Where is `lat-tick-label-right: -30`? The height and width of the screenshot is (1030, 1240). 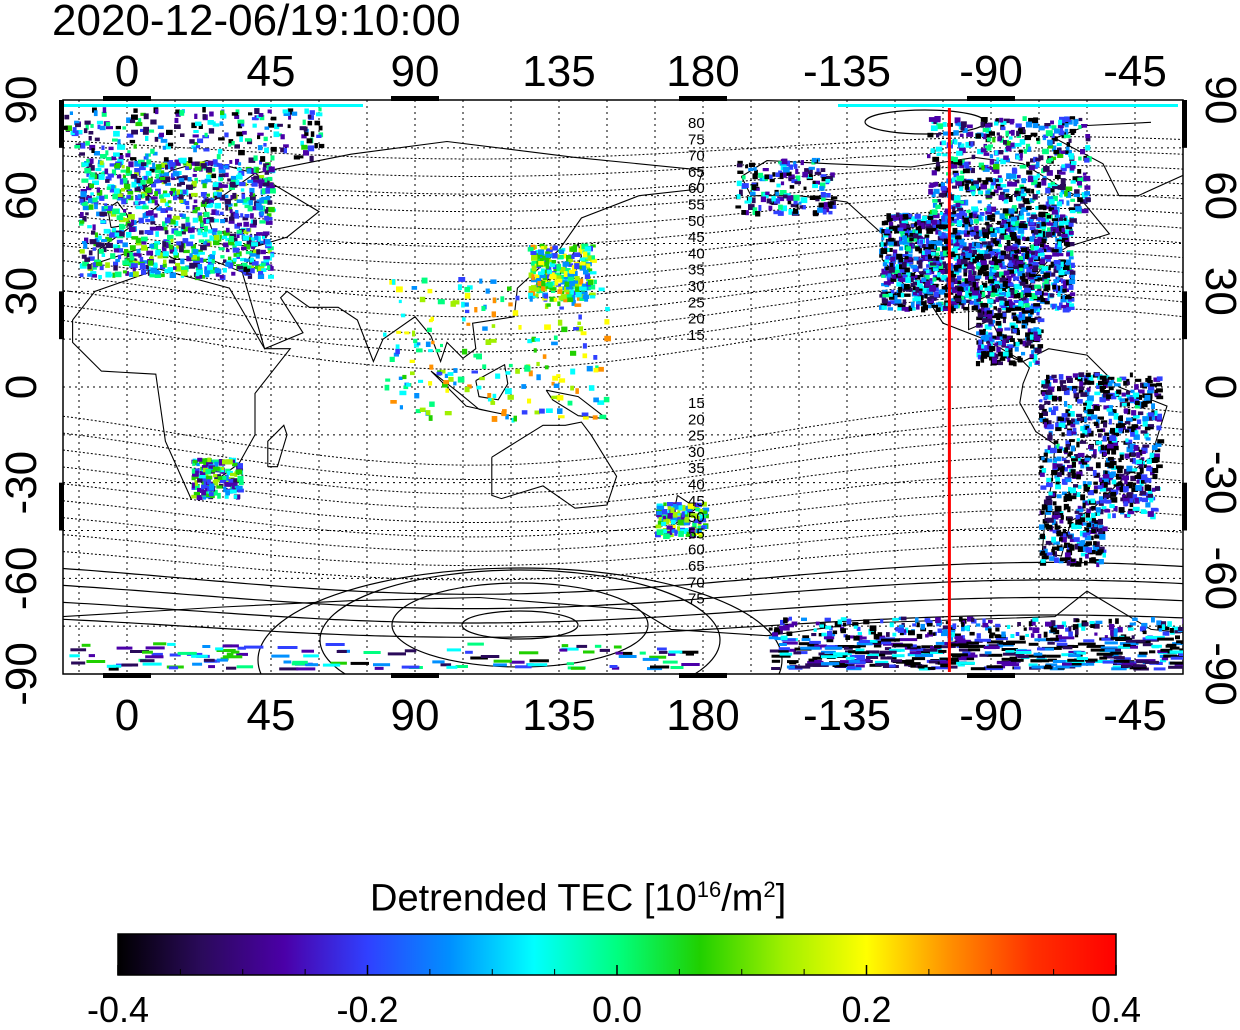
lat-tick-label-right: -30 is located at coordinates (1218, 483).